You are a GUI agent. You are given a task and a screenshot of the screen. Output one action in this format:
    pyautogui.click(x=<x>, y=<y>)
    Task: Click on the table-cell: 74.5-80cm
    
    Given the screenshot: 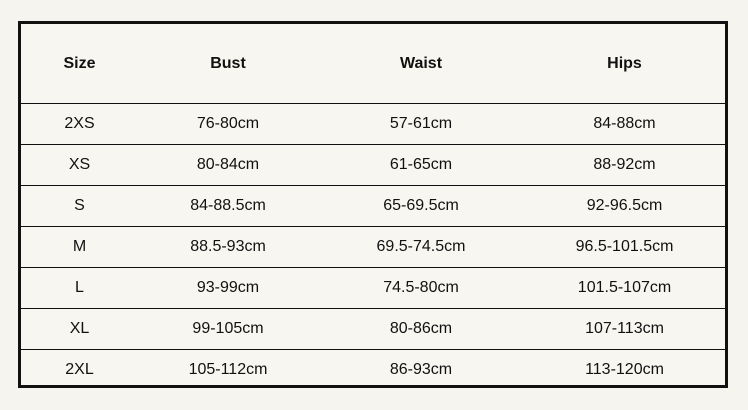 What is the action you would take?
    pyautogui.click(x=421, y=288)
    